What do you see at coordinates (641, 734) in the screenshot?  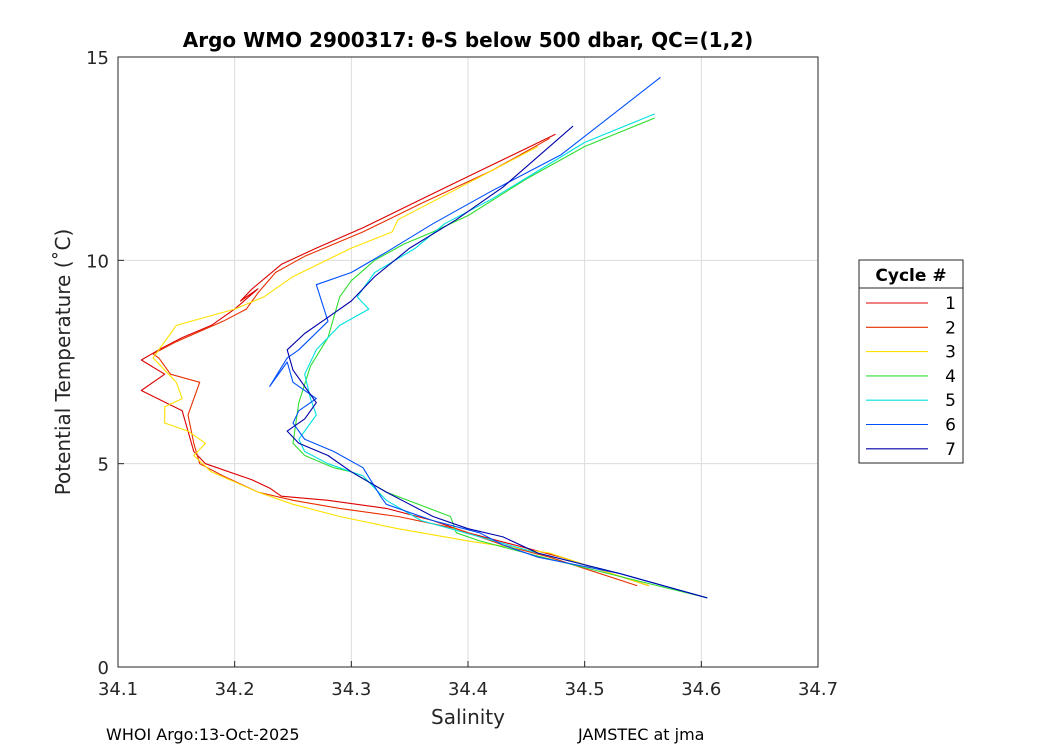 I see `footer-agency: JAMSTEC at jma` at bounding box center [641, 734].